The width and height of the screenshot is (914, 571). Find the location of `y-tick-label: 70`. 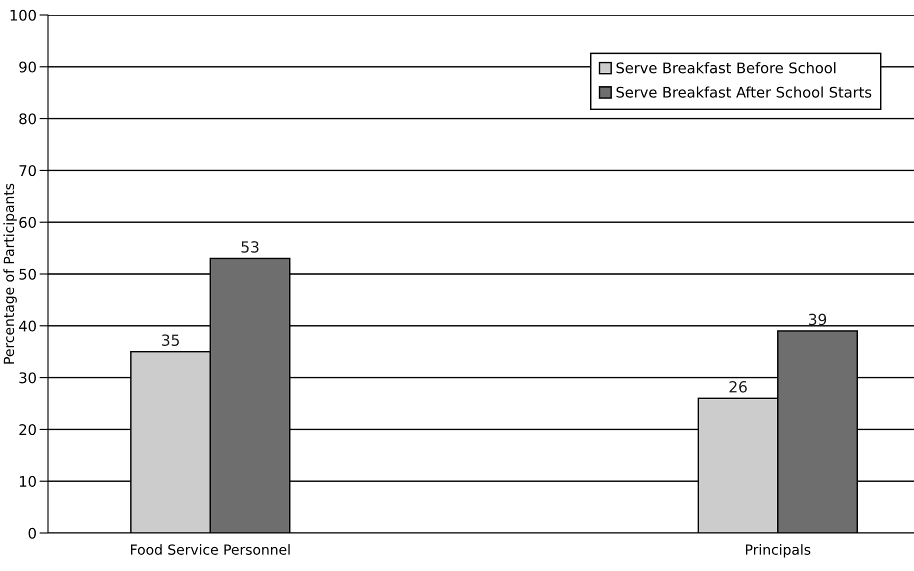

y-tick-label: 70 is located at coordinates (28, 170).